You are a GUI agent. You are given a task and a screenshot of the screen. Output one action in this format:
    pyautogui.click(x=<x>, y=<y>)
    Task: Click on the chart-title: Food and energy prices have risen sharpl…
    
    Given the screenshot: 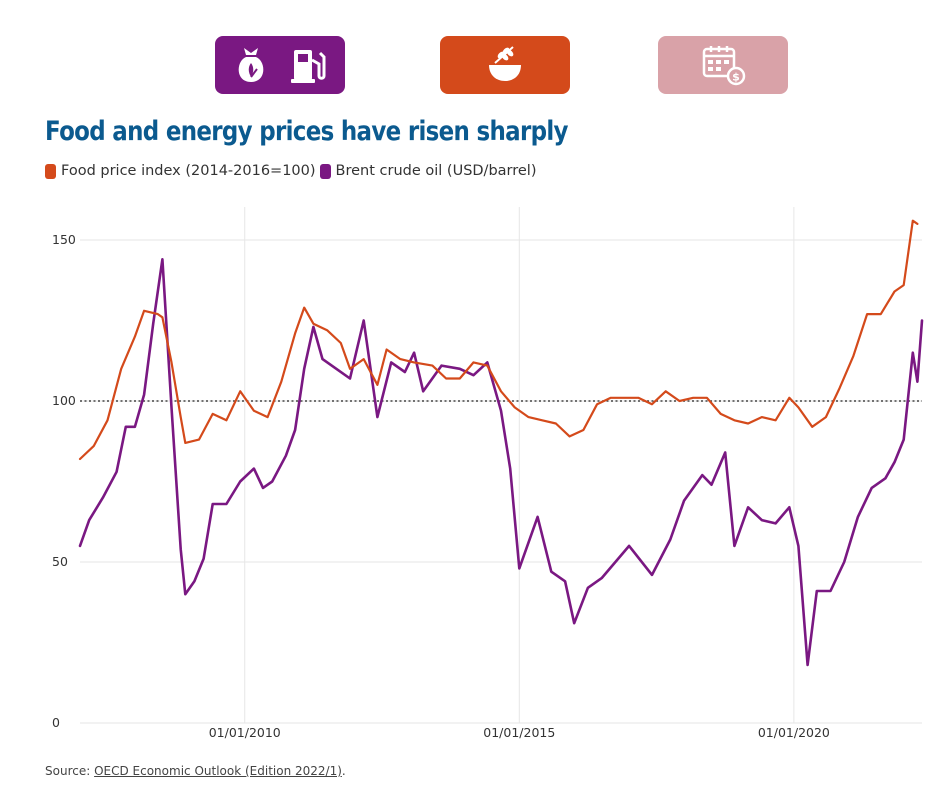 What is the action you would take?
    pyautogui.click(x=306, y=131)
    